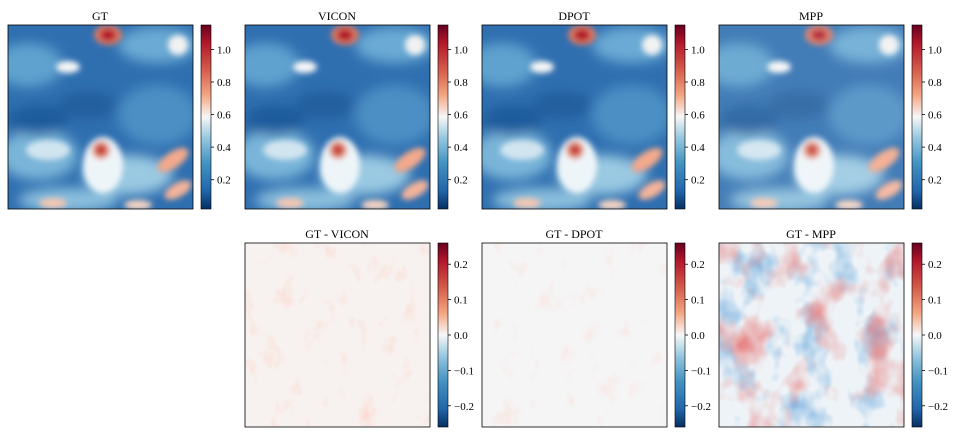 This screenshot has height=445, width=957. Describe the element at coordinates (337, 16) in the screenshot. I see `panel-title: VICON` at that location.